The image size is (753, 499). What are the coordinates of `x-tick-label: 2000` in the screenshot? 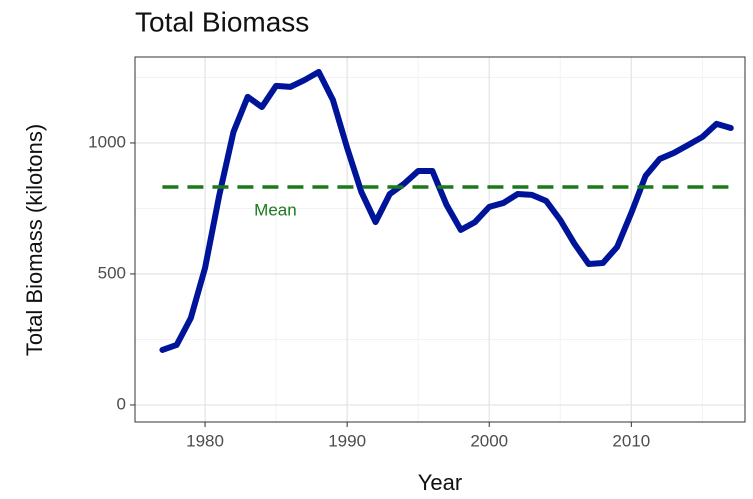 It's located at (489, 440).